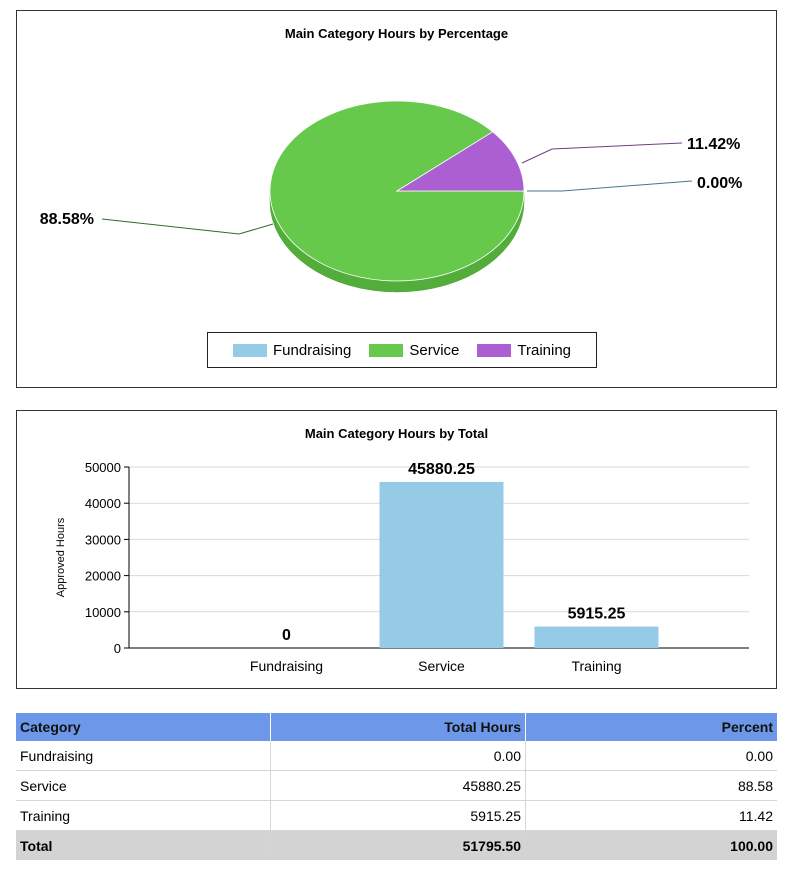 The width and height of the screenshot is (796, 876). I want to click on table-row: Service 45880.25 88.58, so click(396, 785).